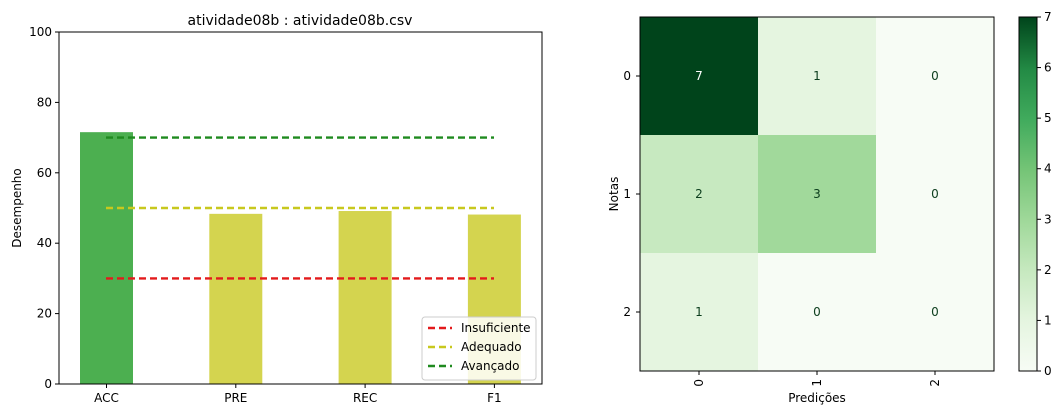  What do you see at coordinates (365, 398) in the screenshot?
I see `x-tick-label: REC` at bounding box center [365, 398].